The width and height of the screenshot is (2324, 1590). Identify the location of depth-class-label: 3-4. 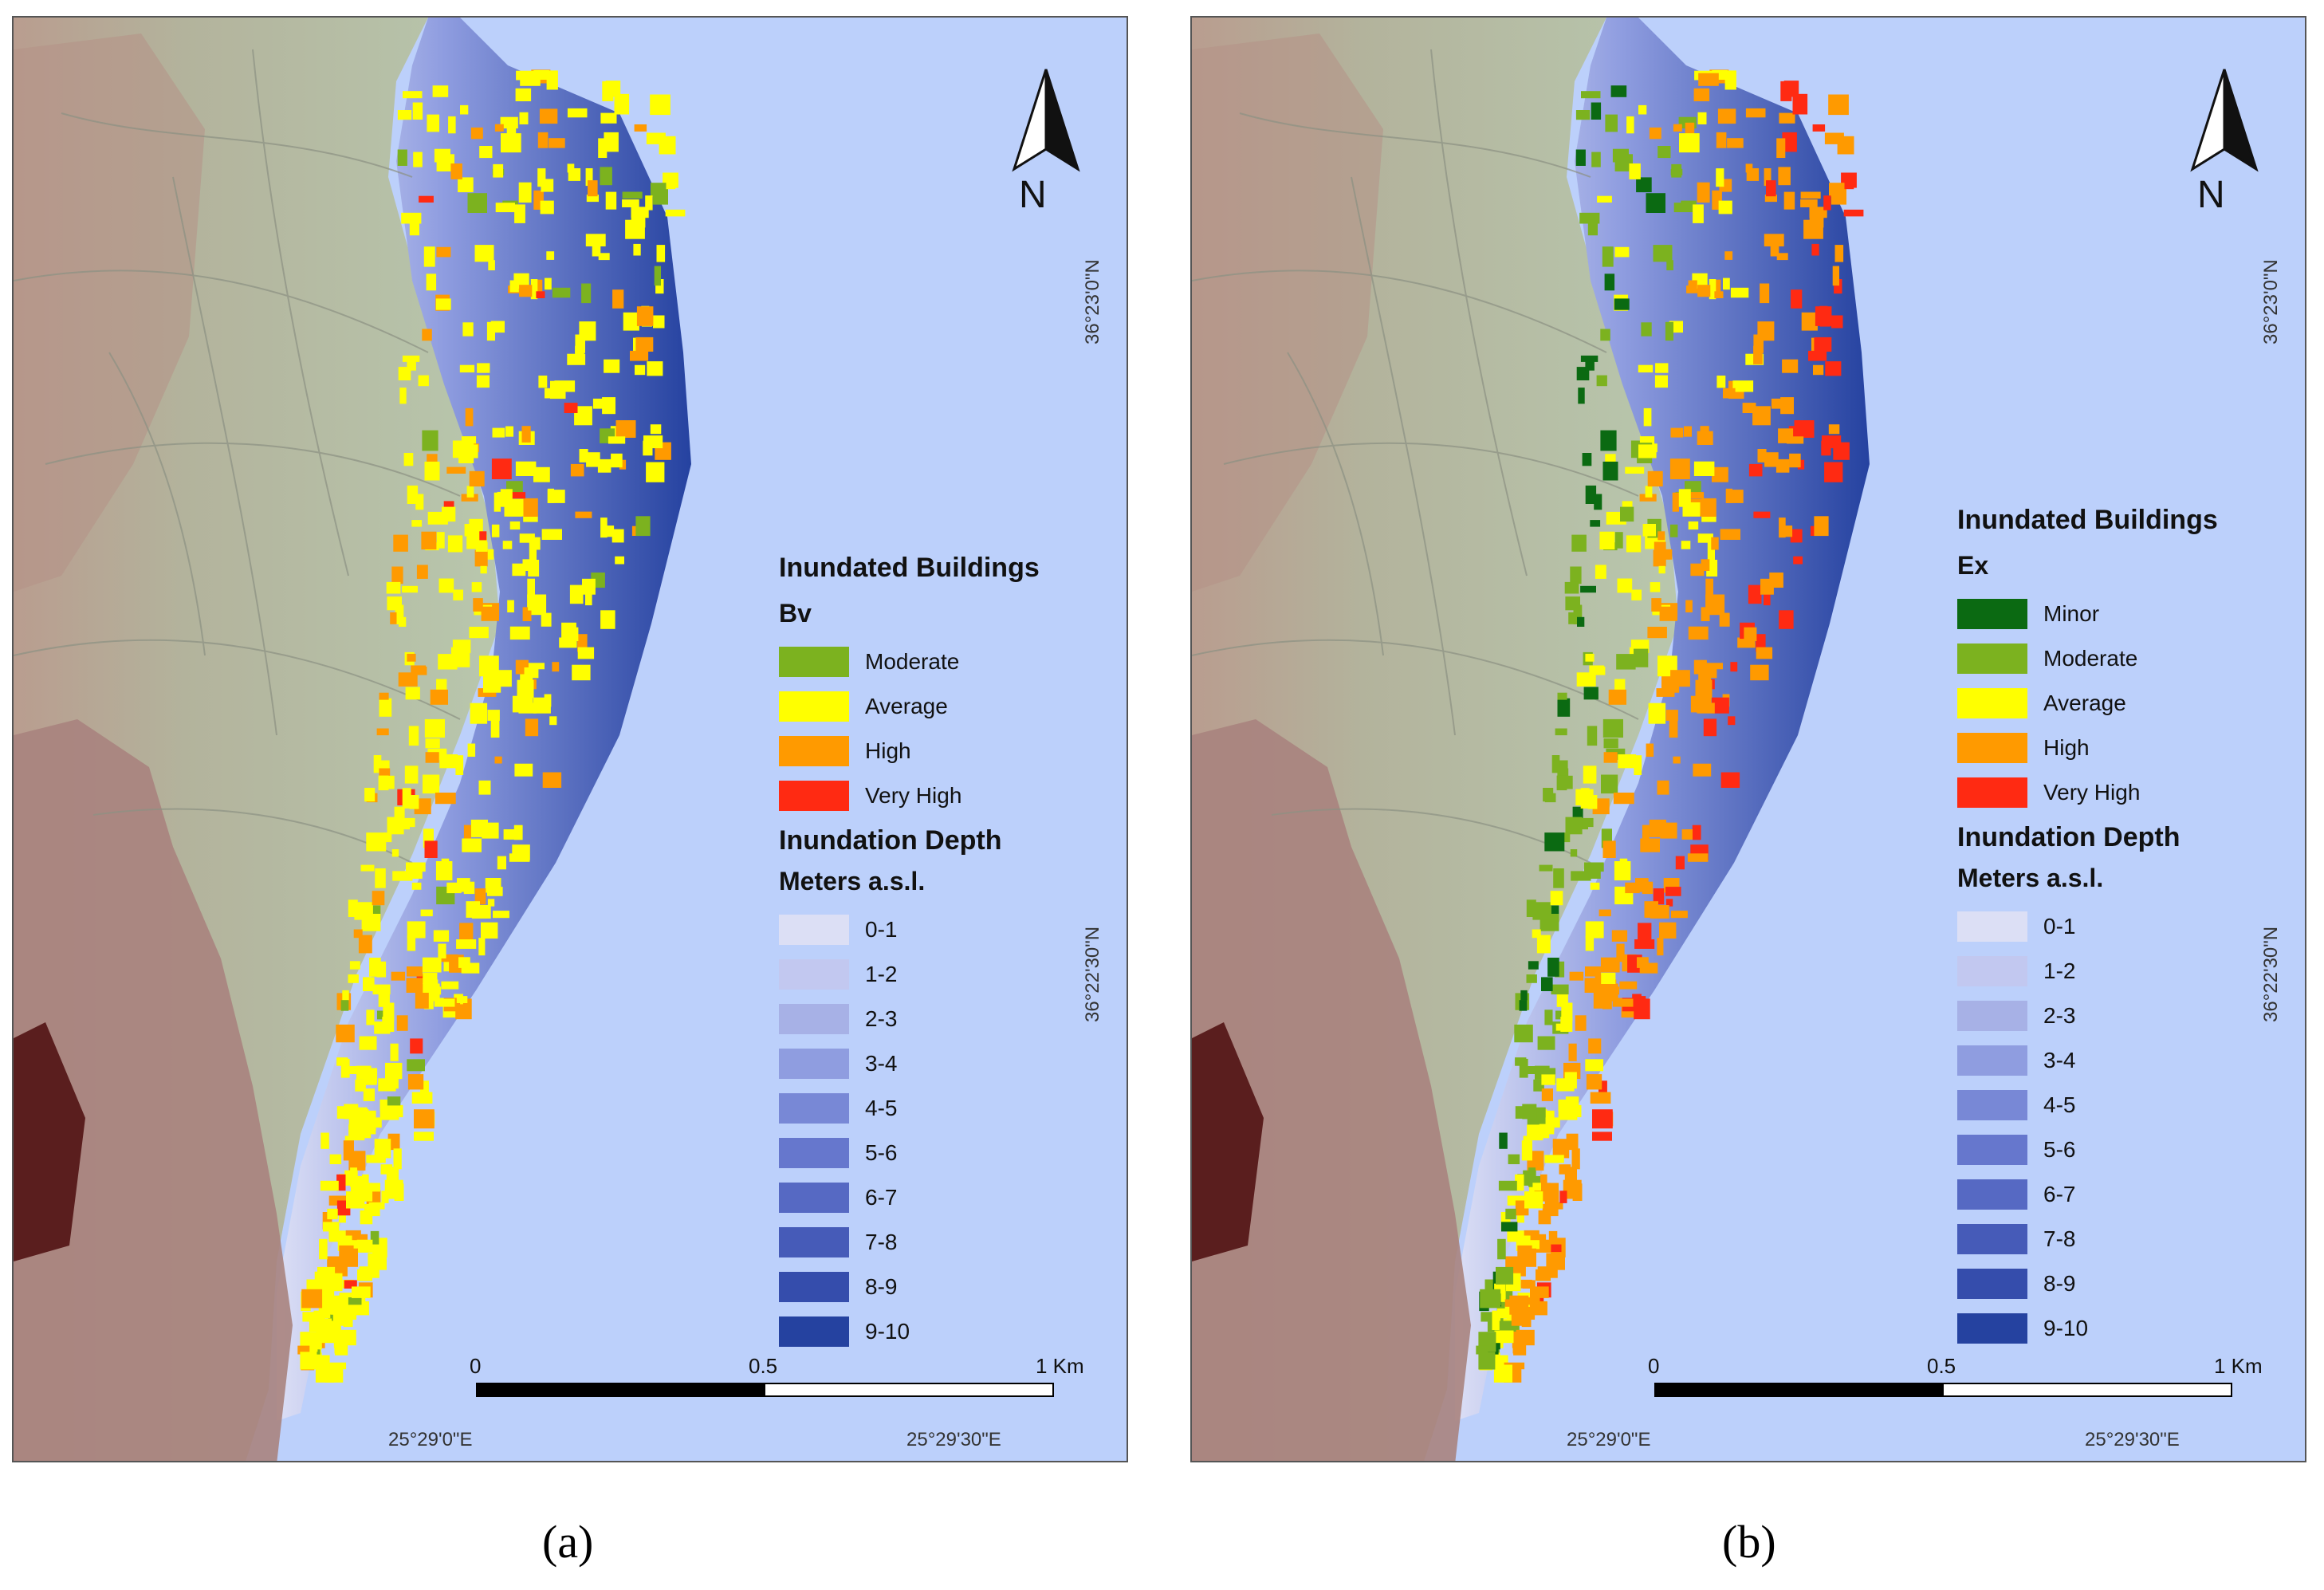
(881, 1063).